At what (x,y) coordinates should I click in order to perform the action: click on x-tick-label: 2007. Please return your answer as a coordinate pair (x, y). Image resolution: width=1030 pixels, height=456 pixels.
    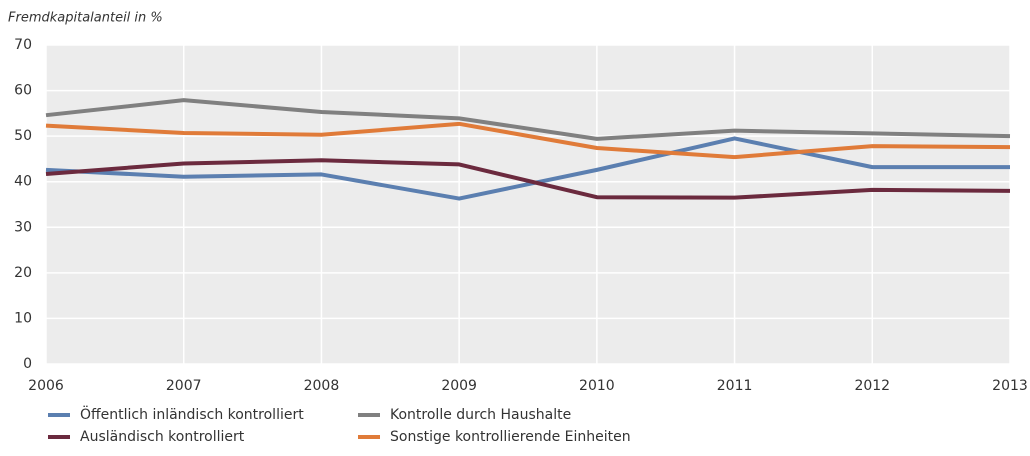
    Looking at the image, I should click on (184, 386).